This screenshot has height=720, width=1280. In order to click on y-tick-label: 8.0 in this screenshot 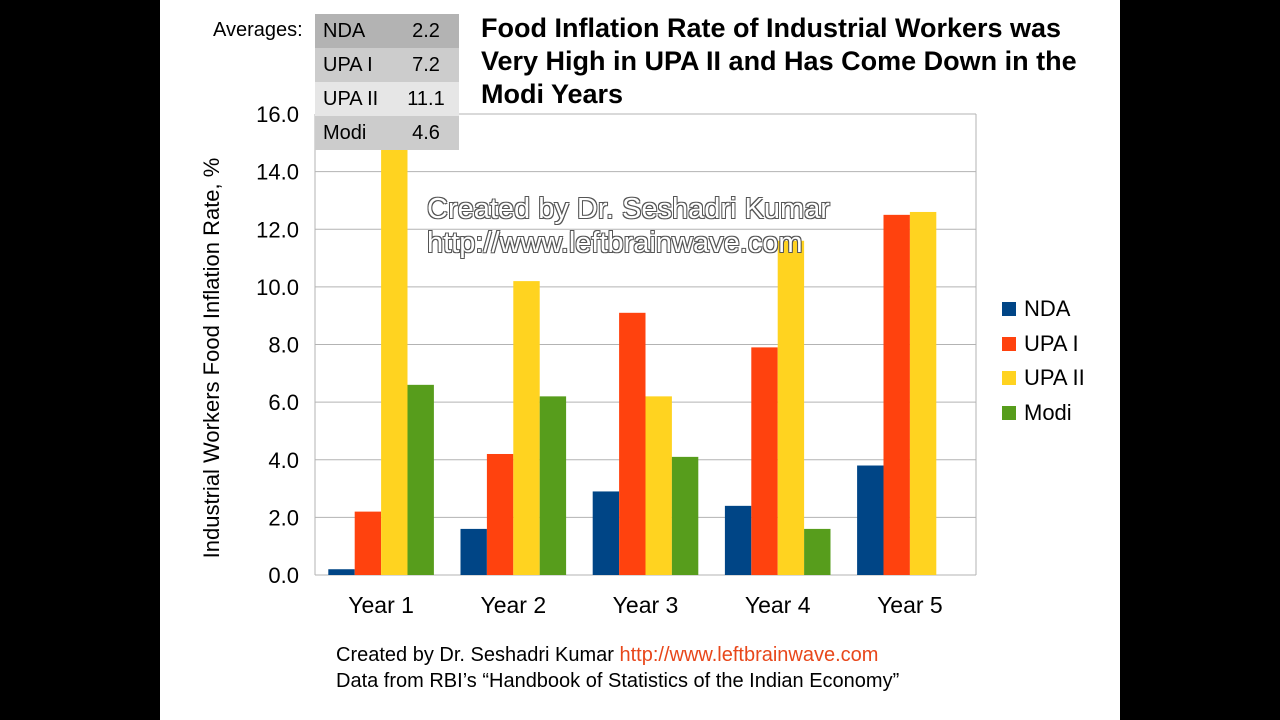, I will do `click(283, 345)`.